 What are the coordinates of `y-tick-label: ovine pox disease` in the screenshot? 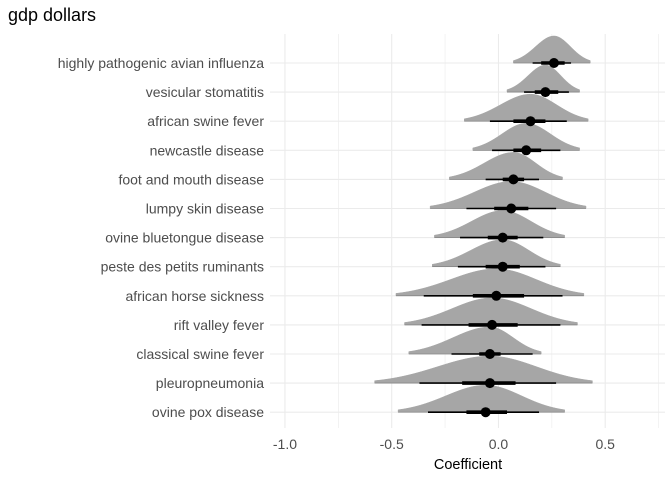 It's located at (208, 412).